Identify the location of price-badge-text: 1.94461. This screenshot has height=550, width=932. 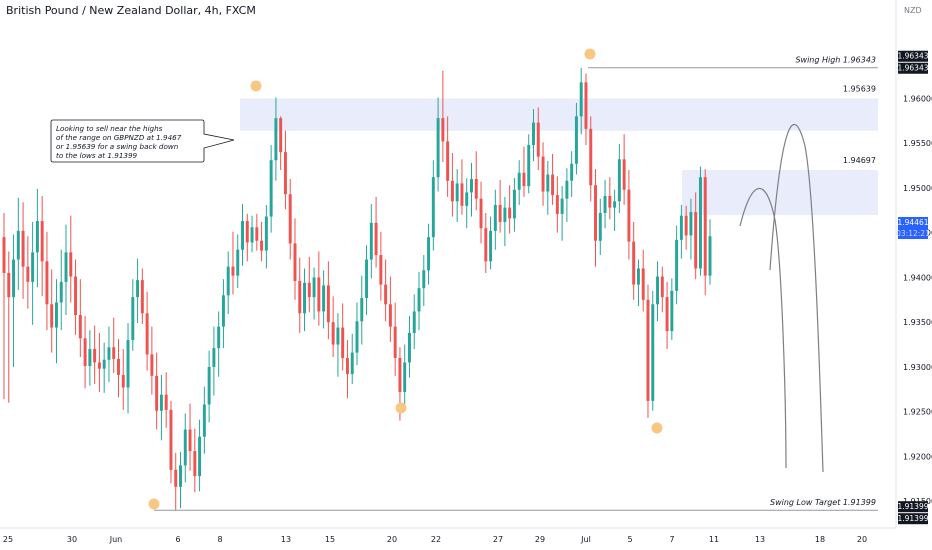
(912, 222).